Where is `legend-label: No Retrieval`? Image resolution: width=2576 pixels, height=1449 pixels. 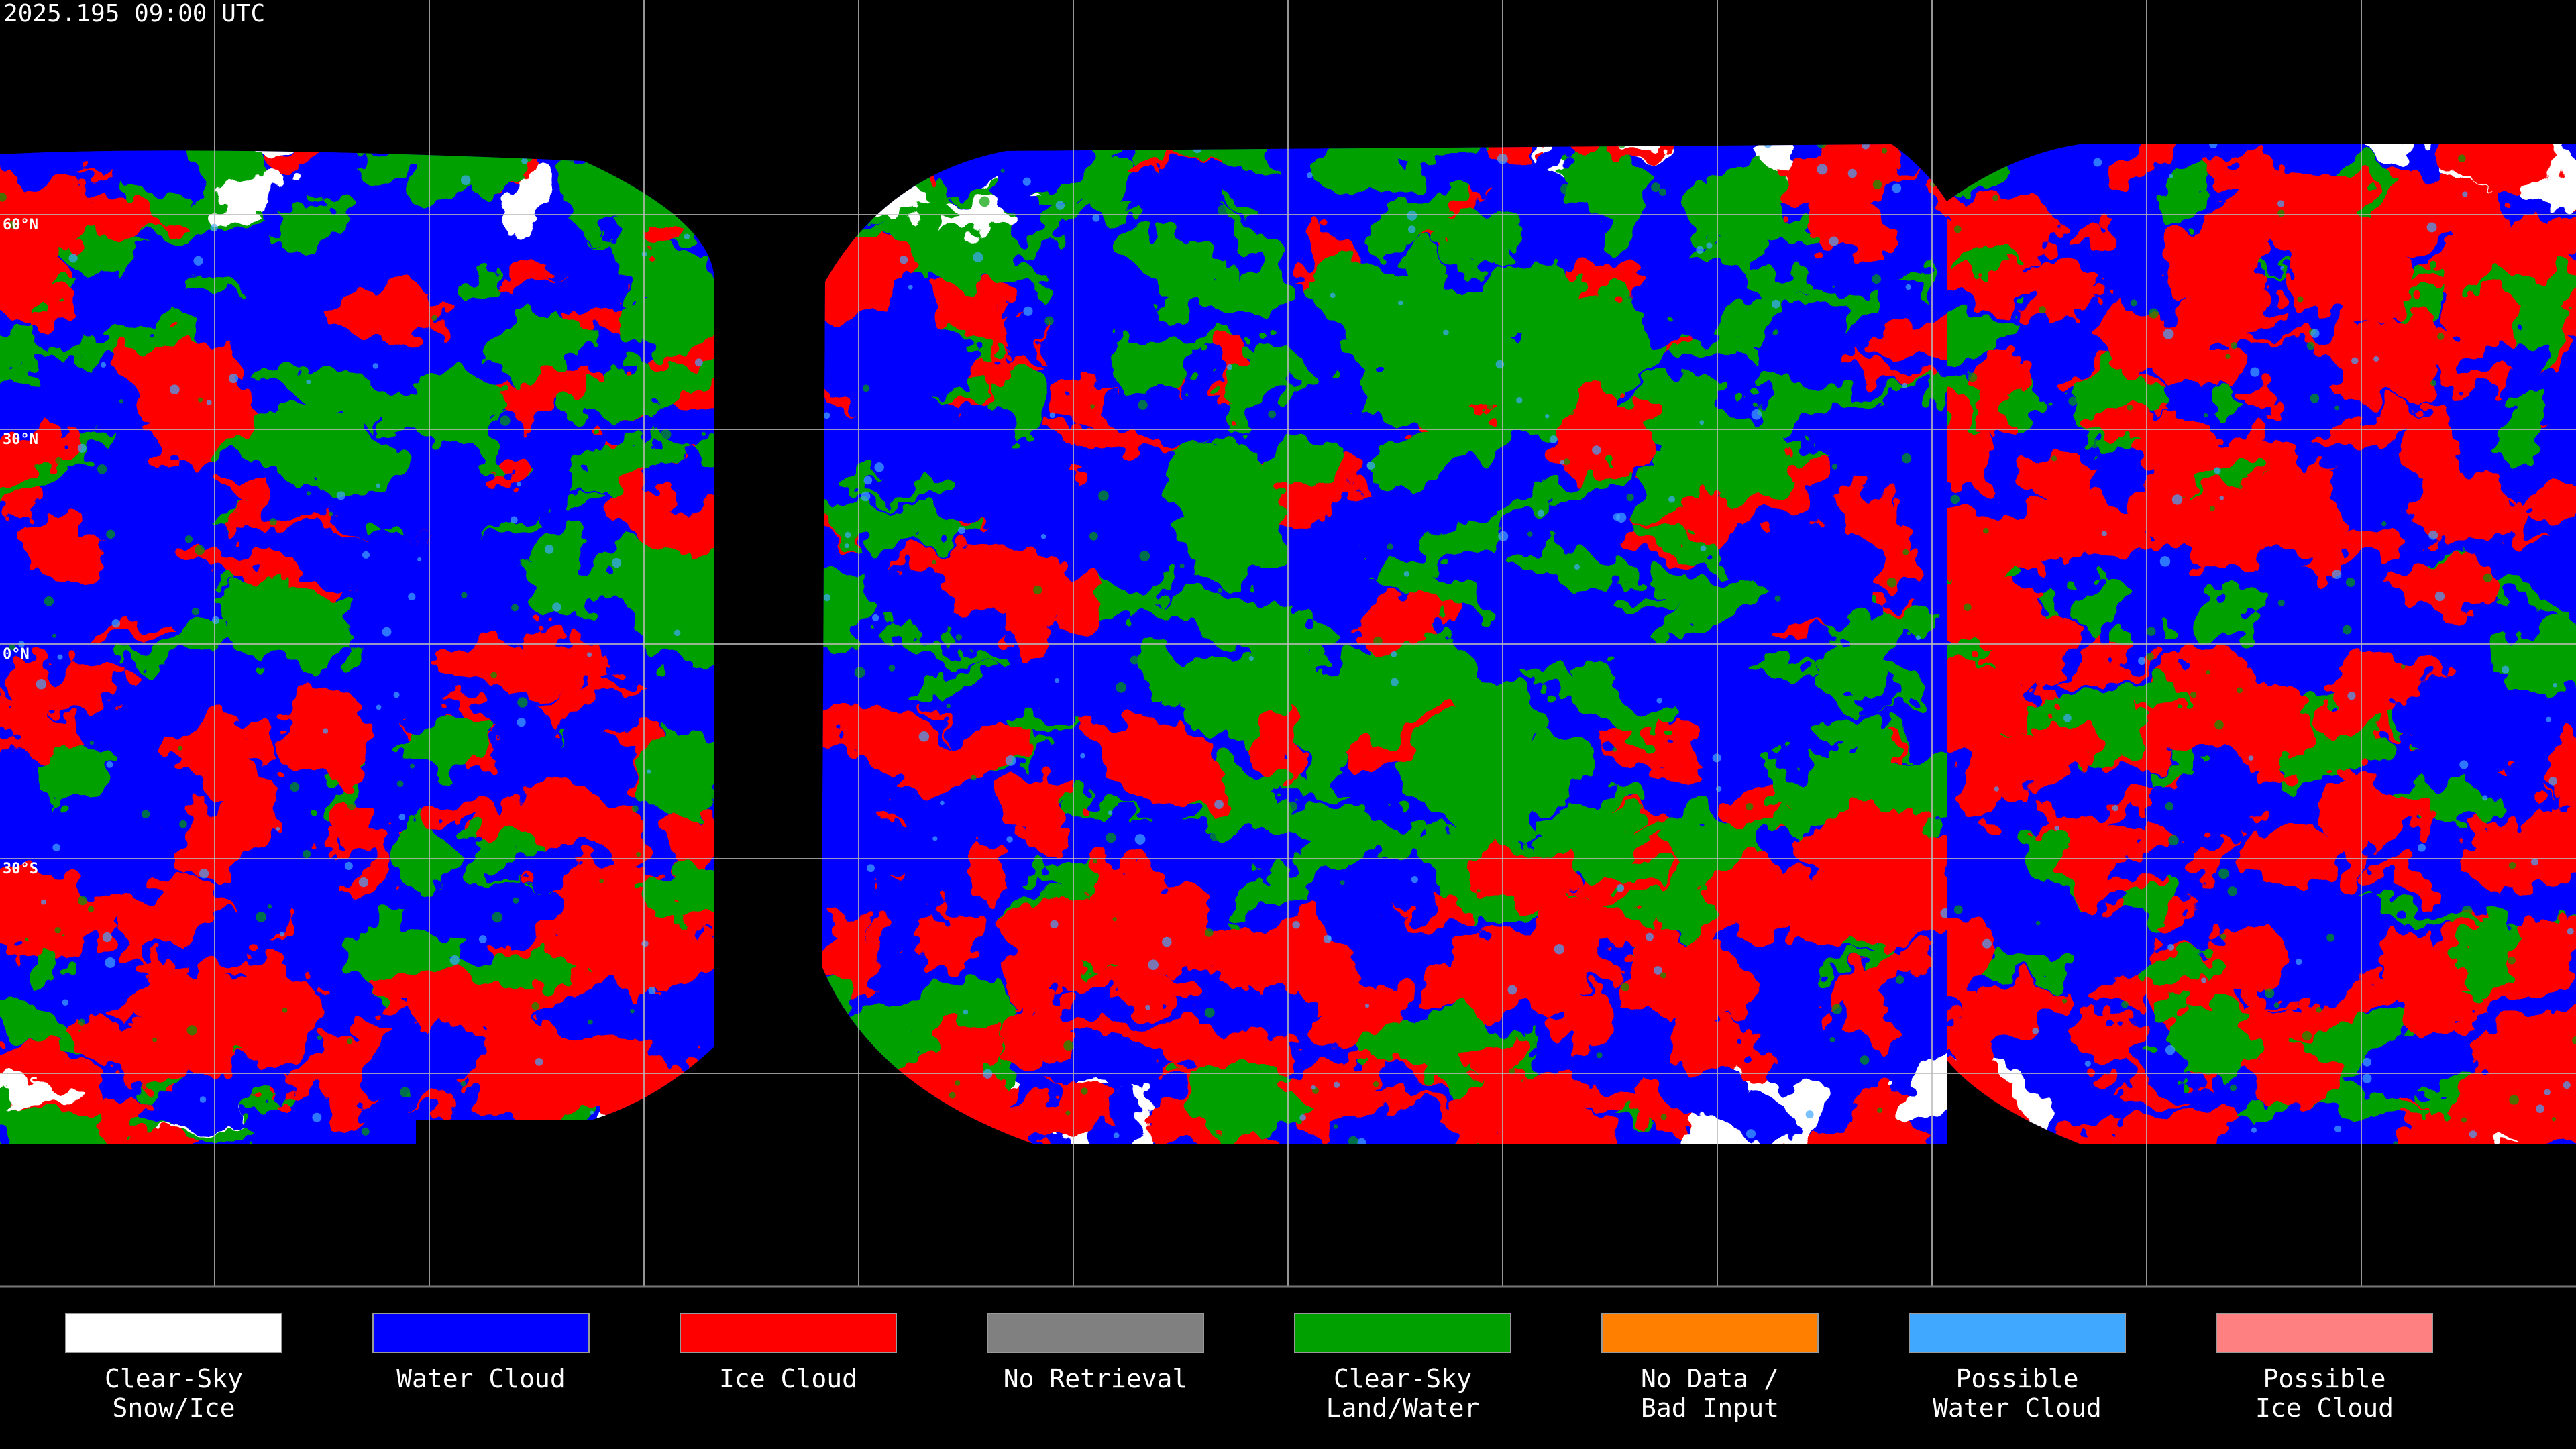
legend-label: No Retrieval is located at coordinates (1096, 1378).